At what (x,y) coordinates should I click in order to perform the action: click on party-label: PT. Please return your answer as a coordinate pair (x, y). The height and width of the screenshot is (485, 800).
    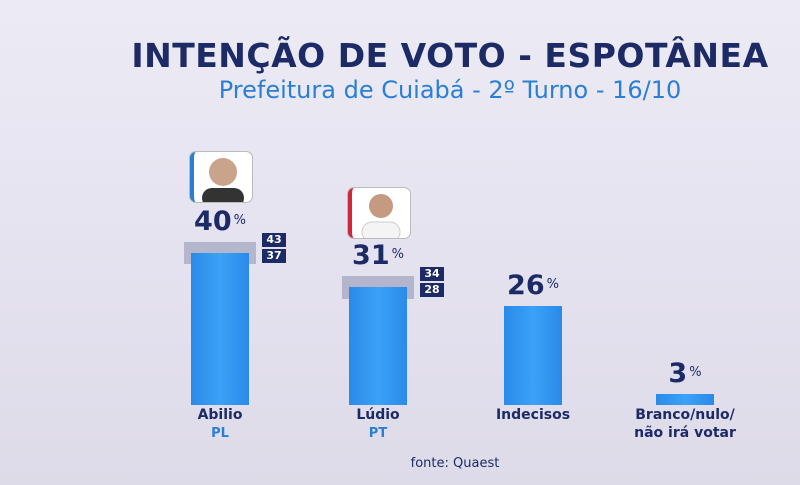
    Looking at the image, I should click on (378, 433).